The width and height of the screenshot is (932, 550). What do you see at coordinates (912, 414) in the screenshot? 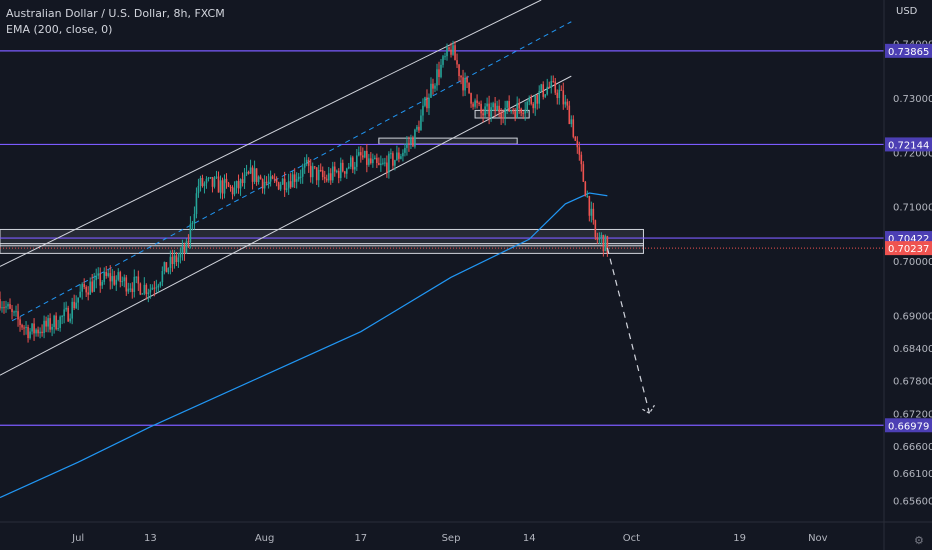
I see `y-tick-label: 0.67200` at bounding box center [912, 414].